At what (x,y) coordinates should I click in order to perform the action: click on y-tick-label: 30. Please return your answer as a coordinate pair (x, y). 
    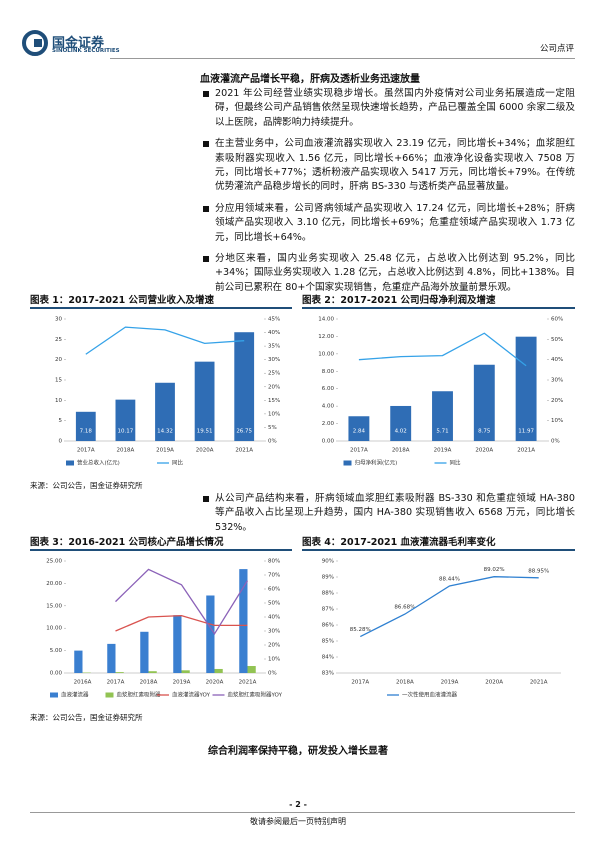
    Looking at the image, I should click on (58, 320).